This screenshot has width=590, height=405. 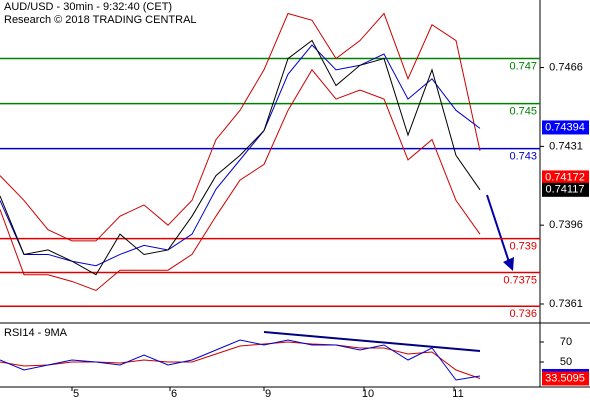 I want to click on level-label: 0.736, so click(x=523, y=314).